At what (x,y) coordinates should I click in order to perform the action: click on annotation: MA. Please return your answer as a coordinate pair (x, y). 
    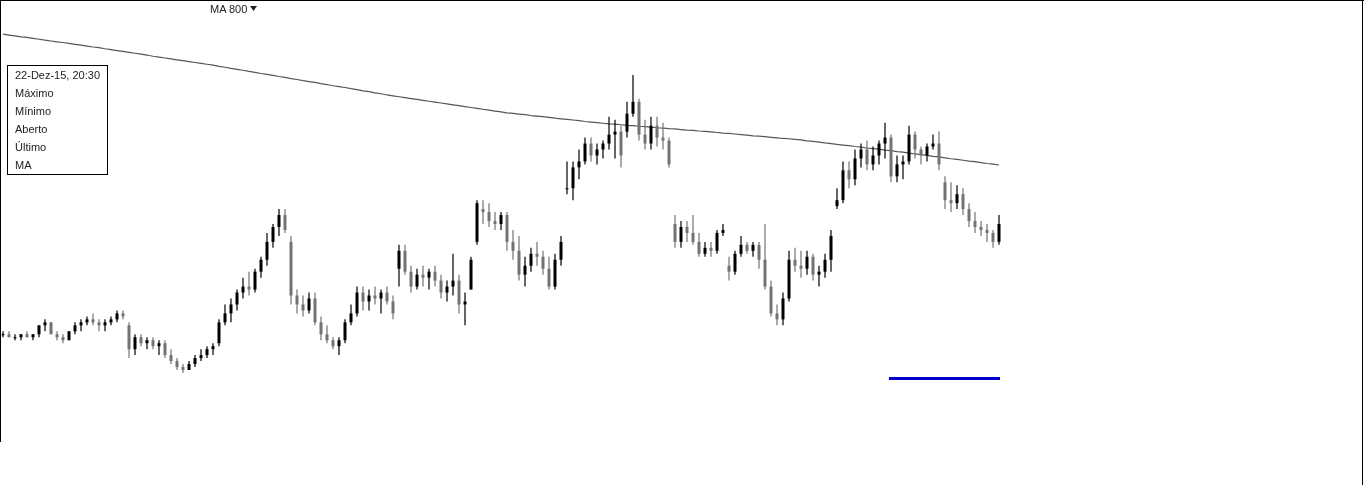
    Looking at the image, I should click on (23, 165).